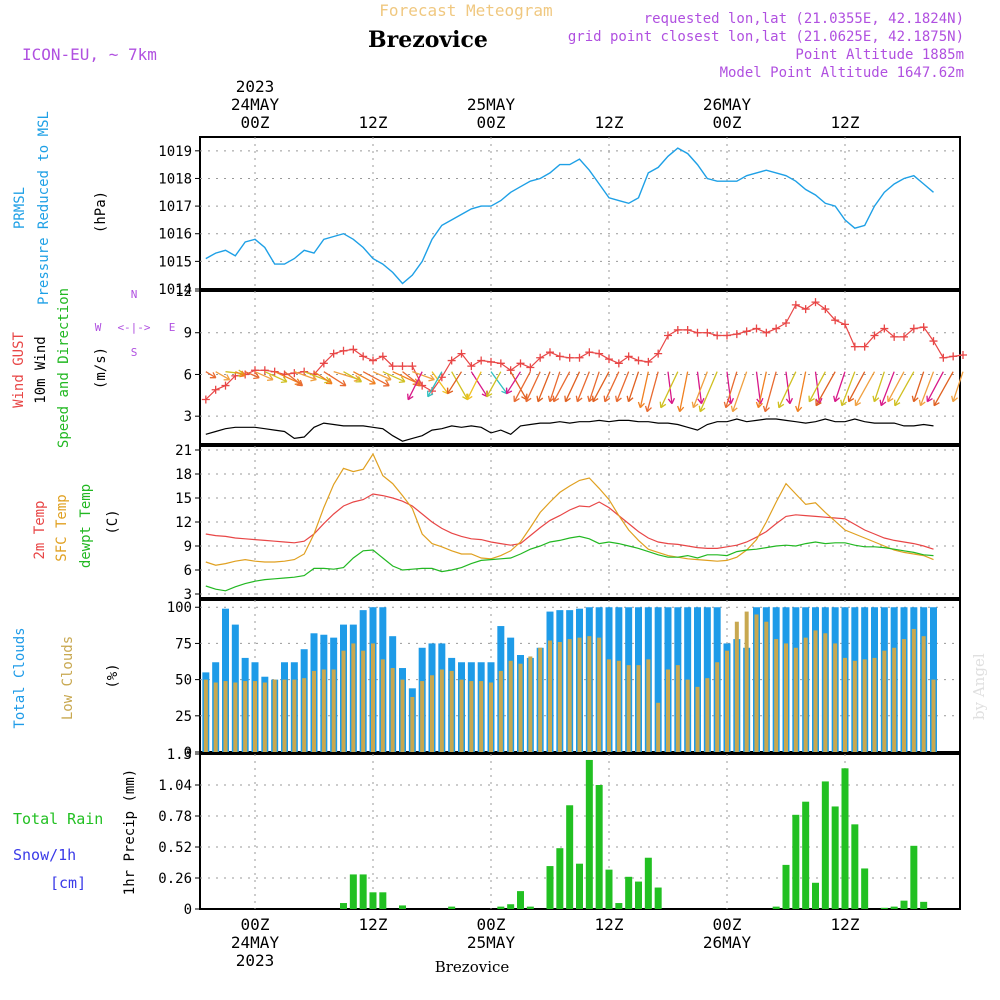 Image resolution: width=1000 pixels, height=1000 pixels. What do you see at coordinates (472, 967) in the screenshot?
I see `footer-station: Brezovice` at bounding box center [472, 967].